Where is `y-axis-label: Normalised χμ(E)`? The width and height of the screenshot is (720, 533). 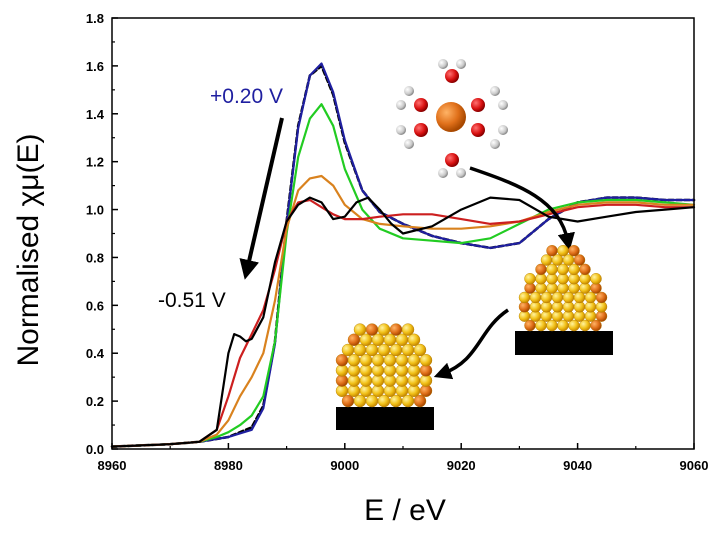
y-axis-label: Normalised χμ(E) is located at coordinates (28, 249).